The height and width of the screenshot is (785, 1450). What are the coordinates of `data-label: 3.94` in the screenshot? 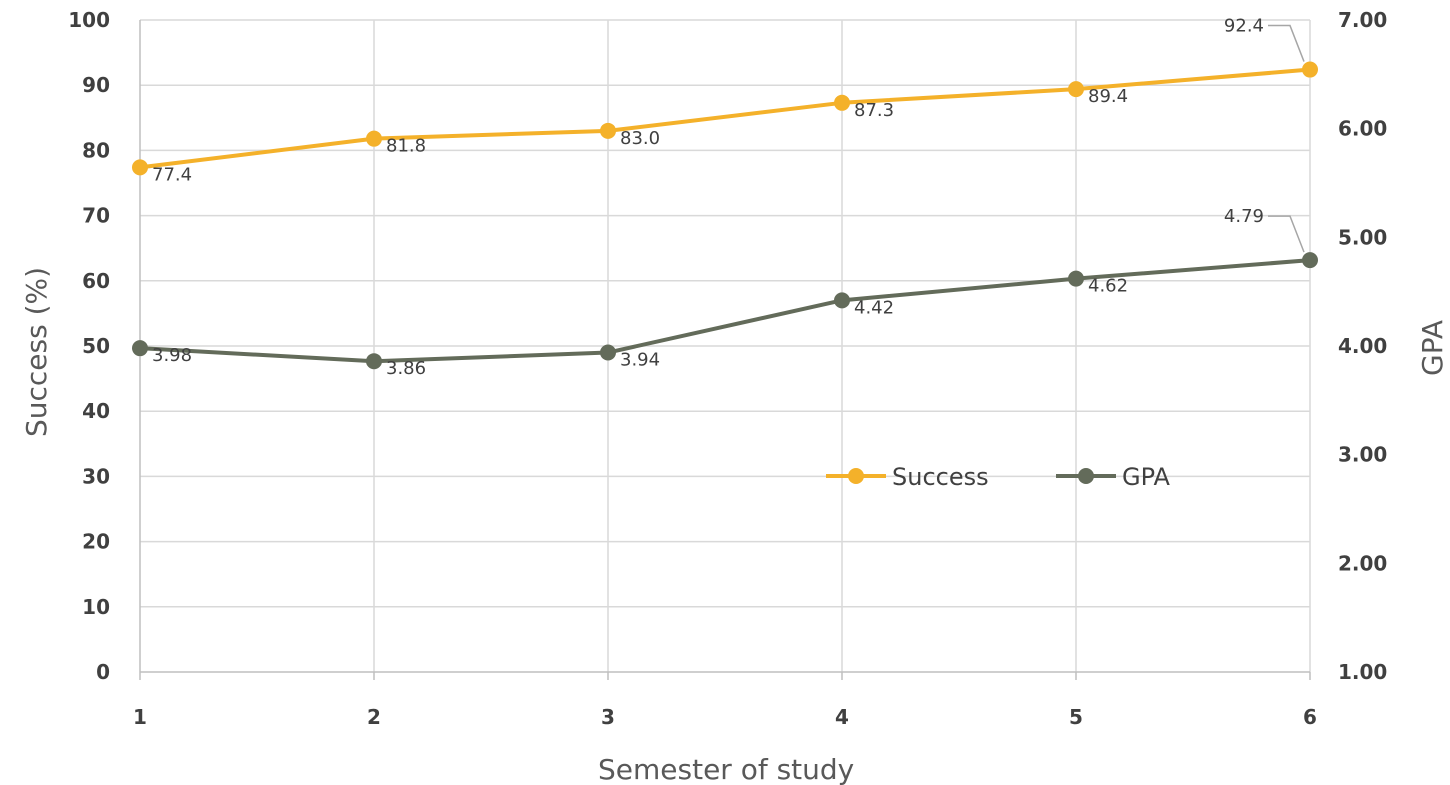 It's located at (640, 360).